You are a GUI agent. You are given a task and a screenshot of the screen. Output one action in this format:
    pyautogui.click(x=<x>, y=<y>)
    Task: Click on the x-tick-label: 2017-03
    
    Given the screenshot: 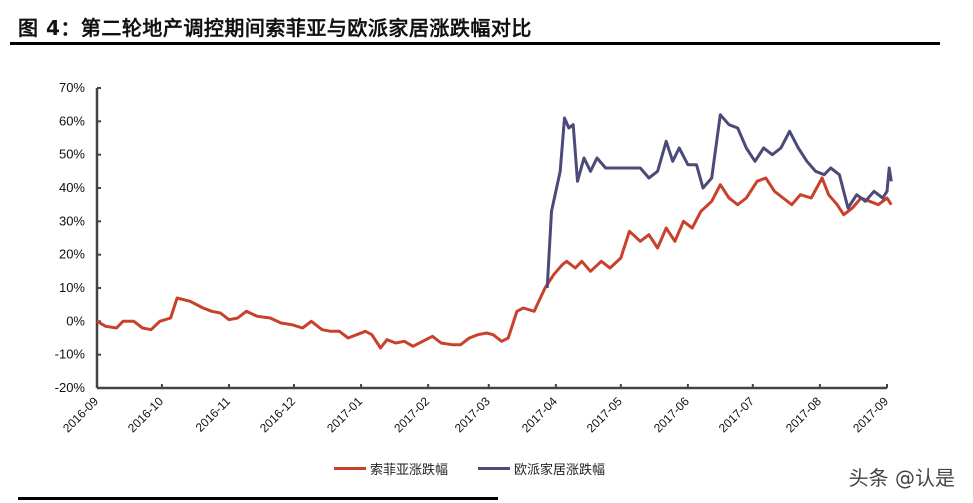 What is the action you would take?
    pyautogui.click(x=472, y=414)
    